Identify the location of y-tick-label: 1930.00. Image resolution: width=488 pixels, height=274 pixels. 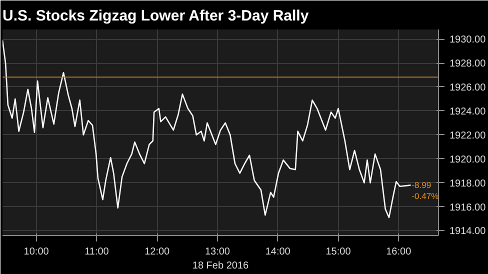
(468, 40).